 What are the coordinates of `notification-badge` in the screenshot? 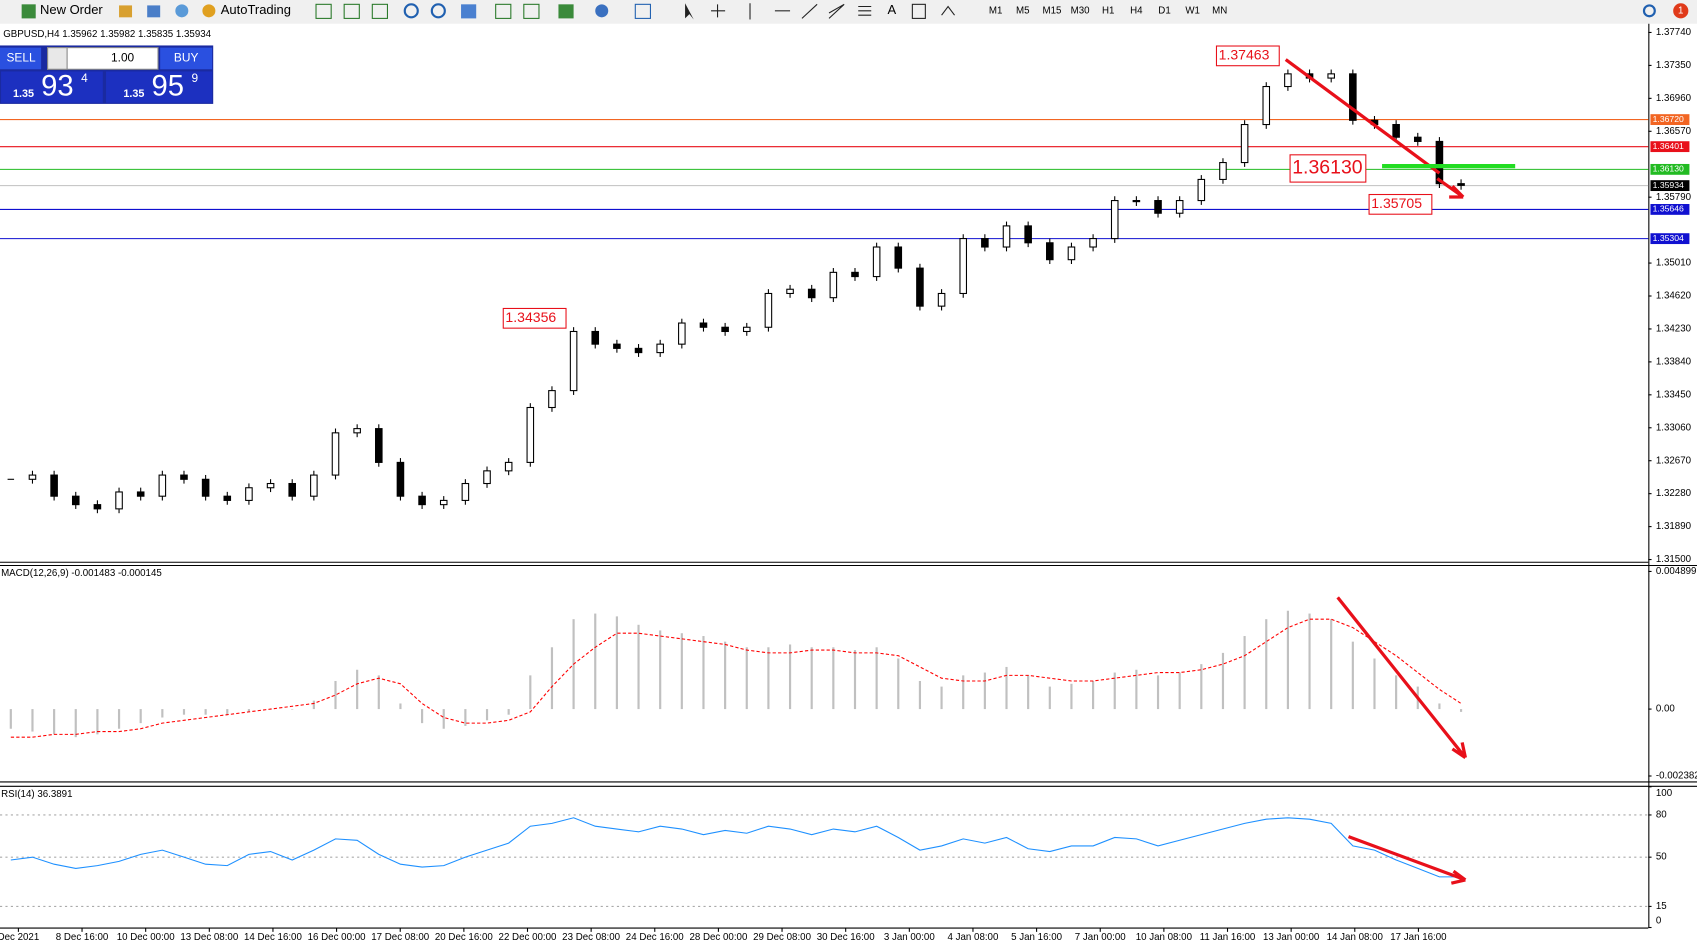 It's located at (1681, 11).